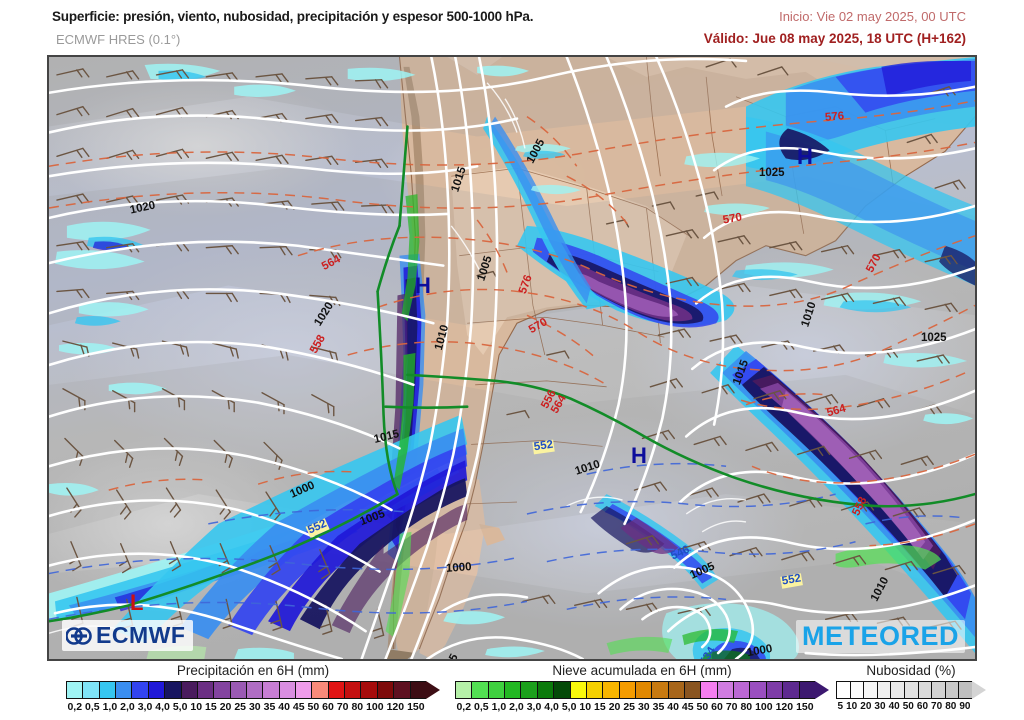 The width and height of the screenshot is (1024, 720). I want to click on legend-tick-label: 25, so click(240, 707).